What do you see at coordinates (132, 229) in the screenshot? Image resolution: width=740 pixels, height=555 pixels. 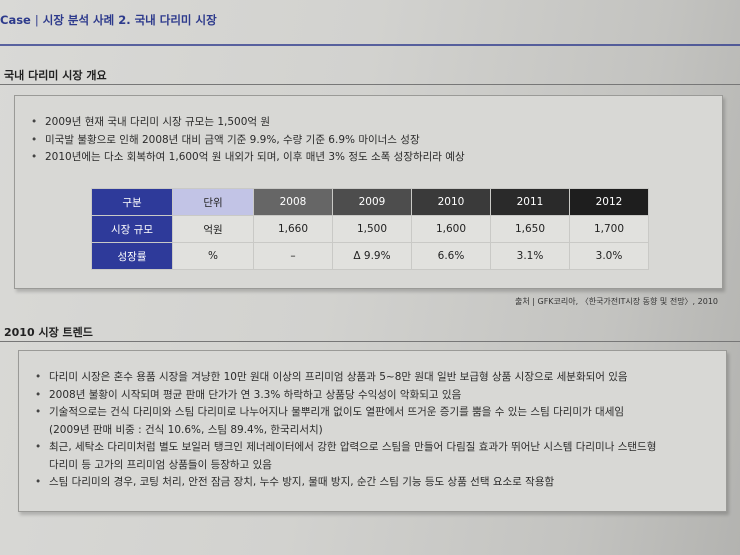 I see `table-row-label: 시장 규모` at bounding box center [132, 229].